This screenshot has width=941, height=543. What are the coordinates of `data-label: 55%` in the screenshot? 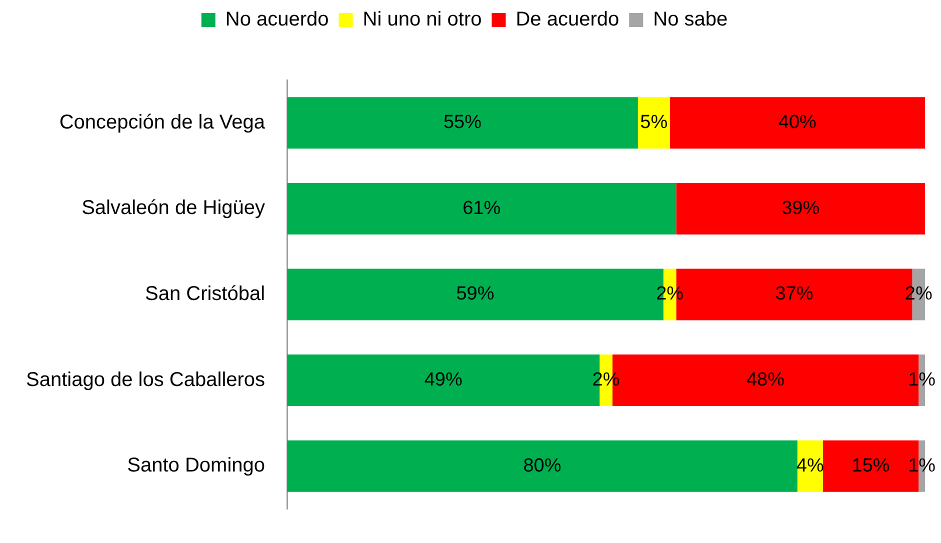 It's located at (462, 123).